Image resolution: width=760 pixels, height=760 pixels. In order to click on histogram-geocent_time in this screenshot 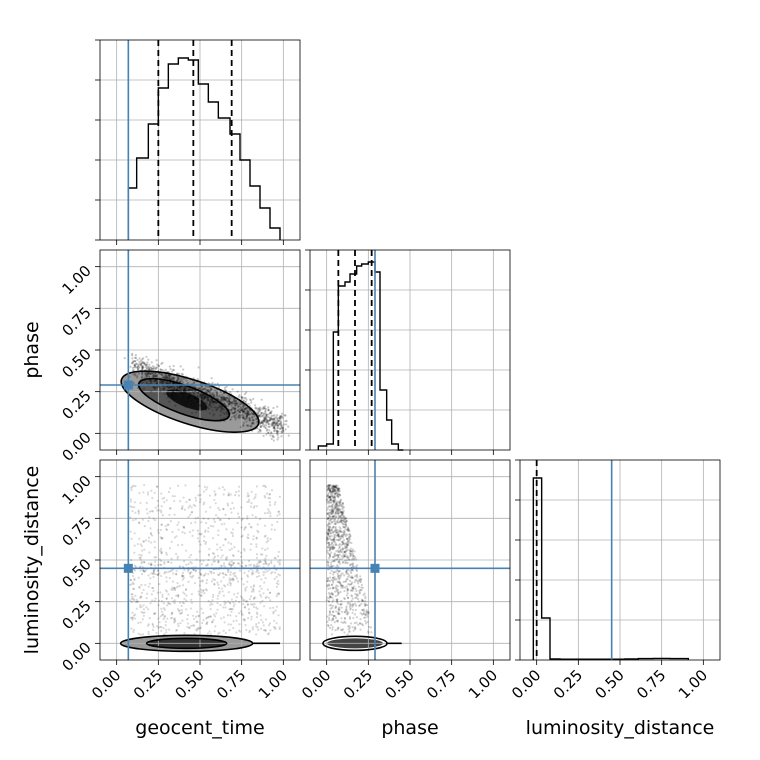, I will do `click(204, 149)`.